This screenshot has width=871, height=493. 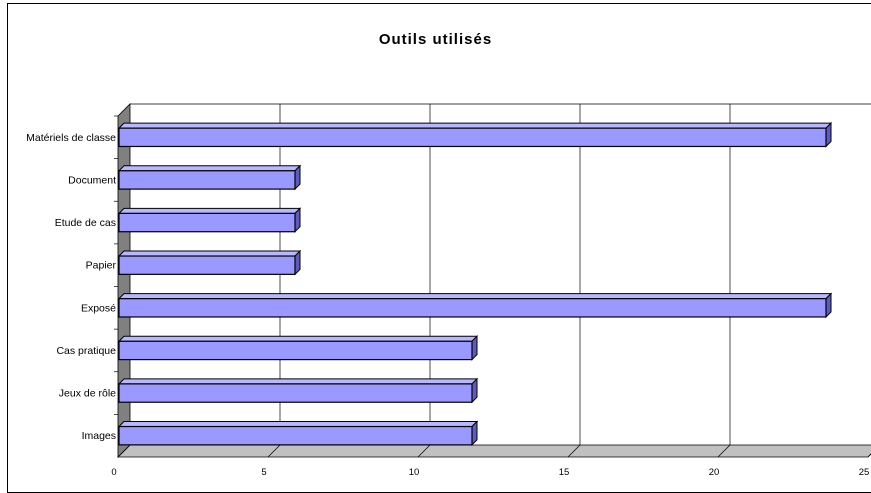 I want to click on x-tick-label-15: 15, so click(x=564, y=472).